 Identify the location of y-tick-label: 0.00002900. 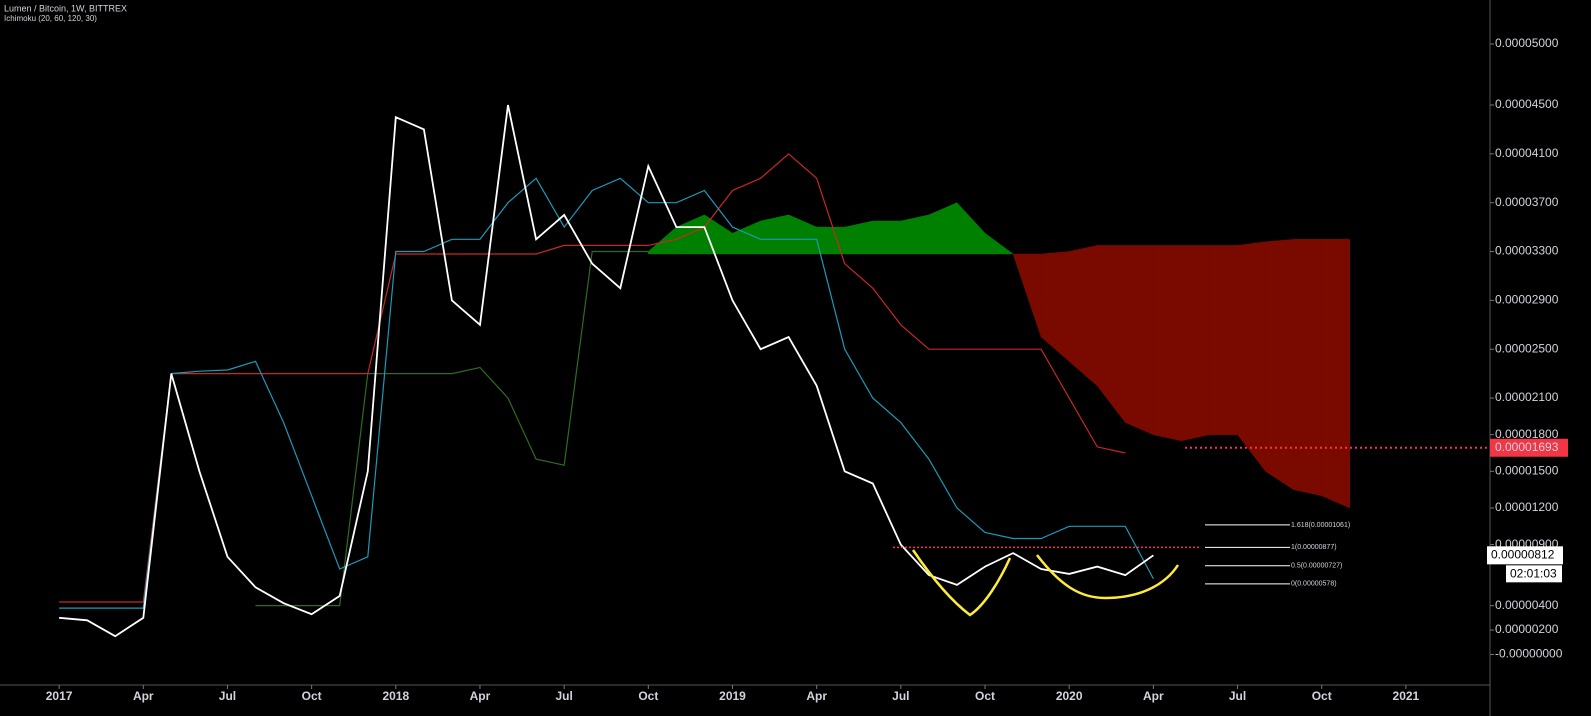
(1527, 300).